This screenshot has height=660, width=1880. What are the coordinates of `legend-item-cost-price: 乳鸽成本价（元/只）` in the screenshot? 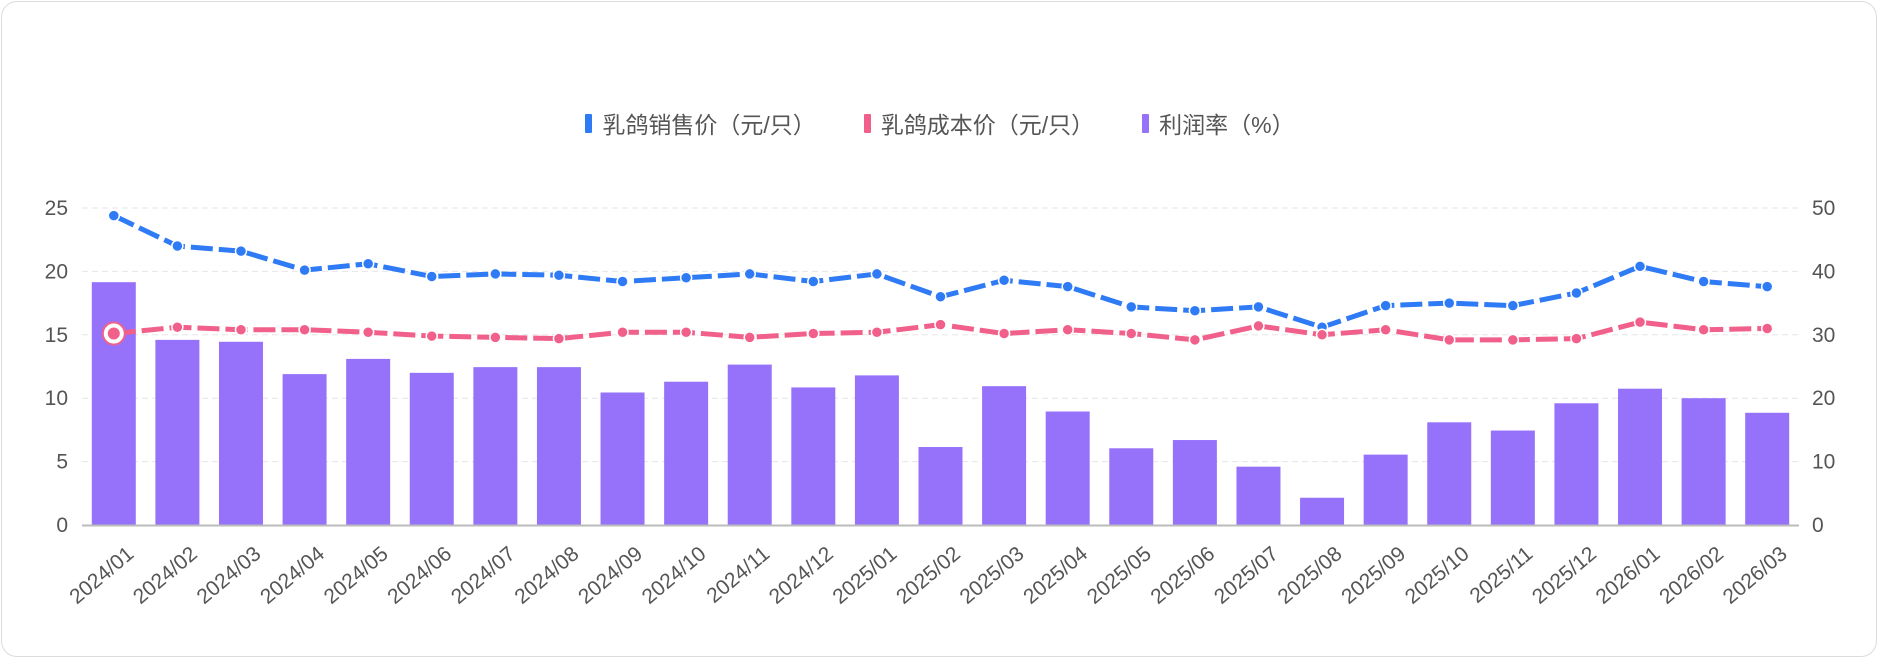 It's located at (978, 123).